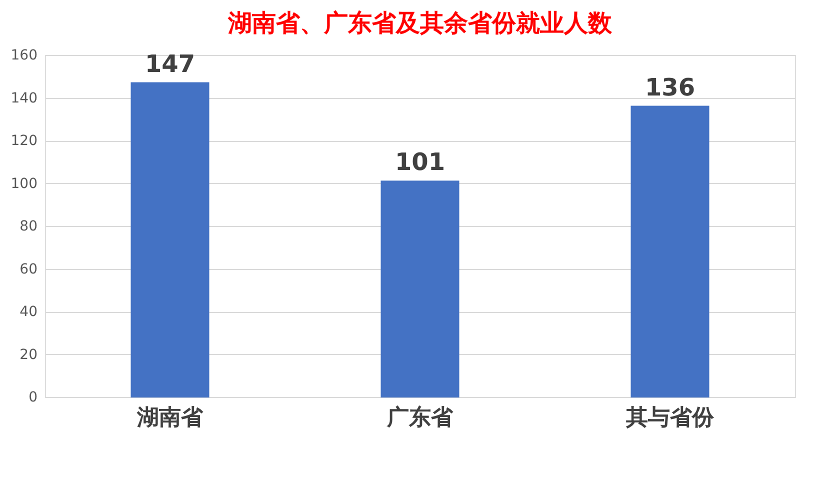  Describe the element at coordinates (170, 418) in the screenshot. I see `x-tick-label: 湖南省` at that location.